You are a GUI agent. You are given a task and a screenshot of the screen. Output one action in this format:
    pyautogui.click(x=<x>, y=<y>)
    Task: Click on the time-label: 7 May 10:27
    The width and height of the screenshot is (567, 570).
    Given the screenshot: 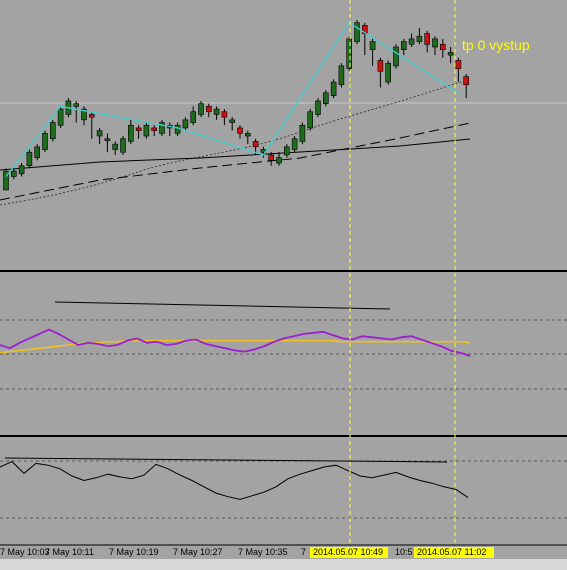 What is the action you would take?
    pyautogui.click(x=198, y=552)
    